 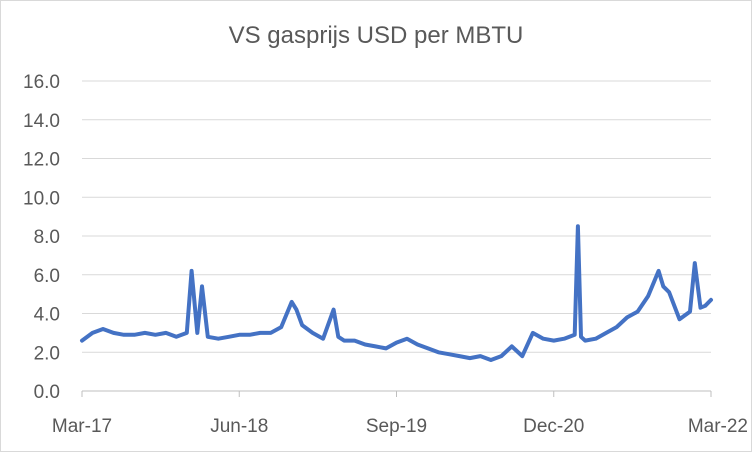 What do you see at coordinates (376, 35) in the screenshot?
I see `chart-title: VS gasprijs USD per MBTU` at bounding box center [376, 35].